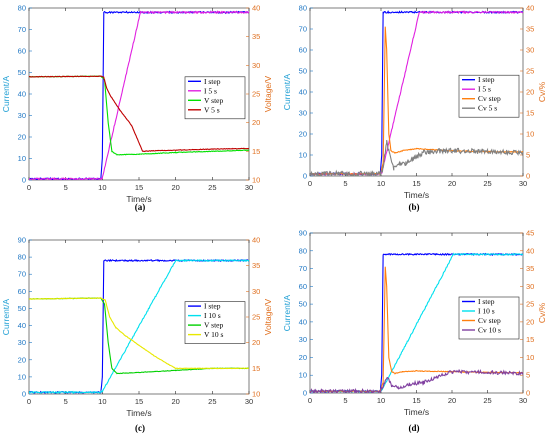 The height and width of the screenshot is (435, 550). Describe the element at coordinates (530, 233) in the screenshot. I see `y-right-tick-label: 45` at that location.